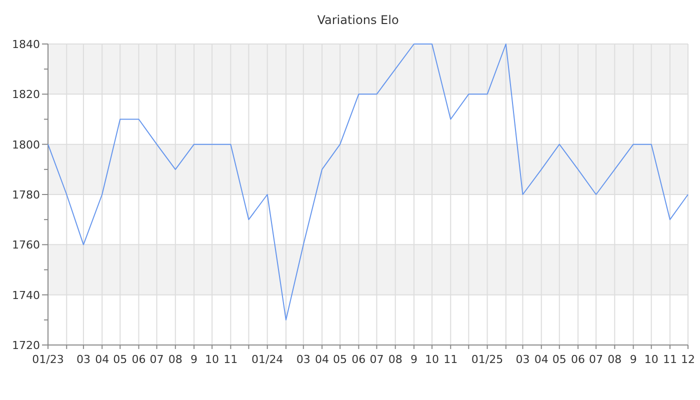  What do you see at coordinates (26, 195) in the screenshot?
I see `y-tick-label: 1780` at bounding box center [26, 195].